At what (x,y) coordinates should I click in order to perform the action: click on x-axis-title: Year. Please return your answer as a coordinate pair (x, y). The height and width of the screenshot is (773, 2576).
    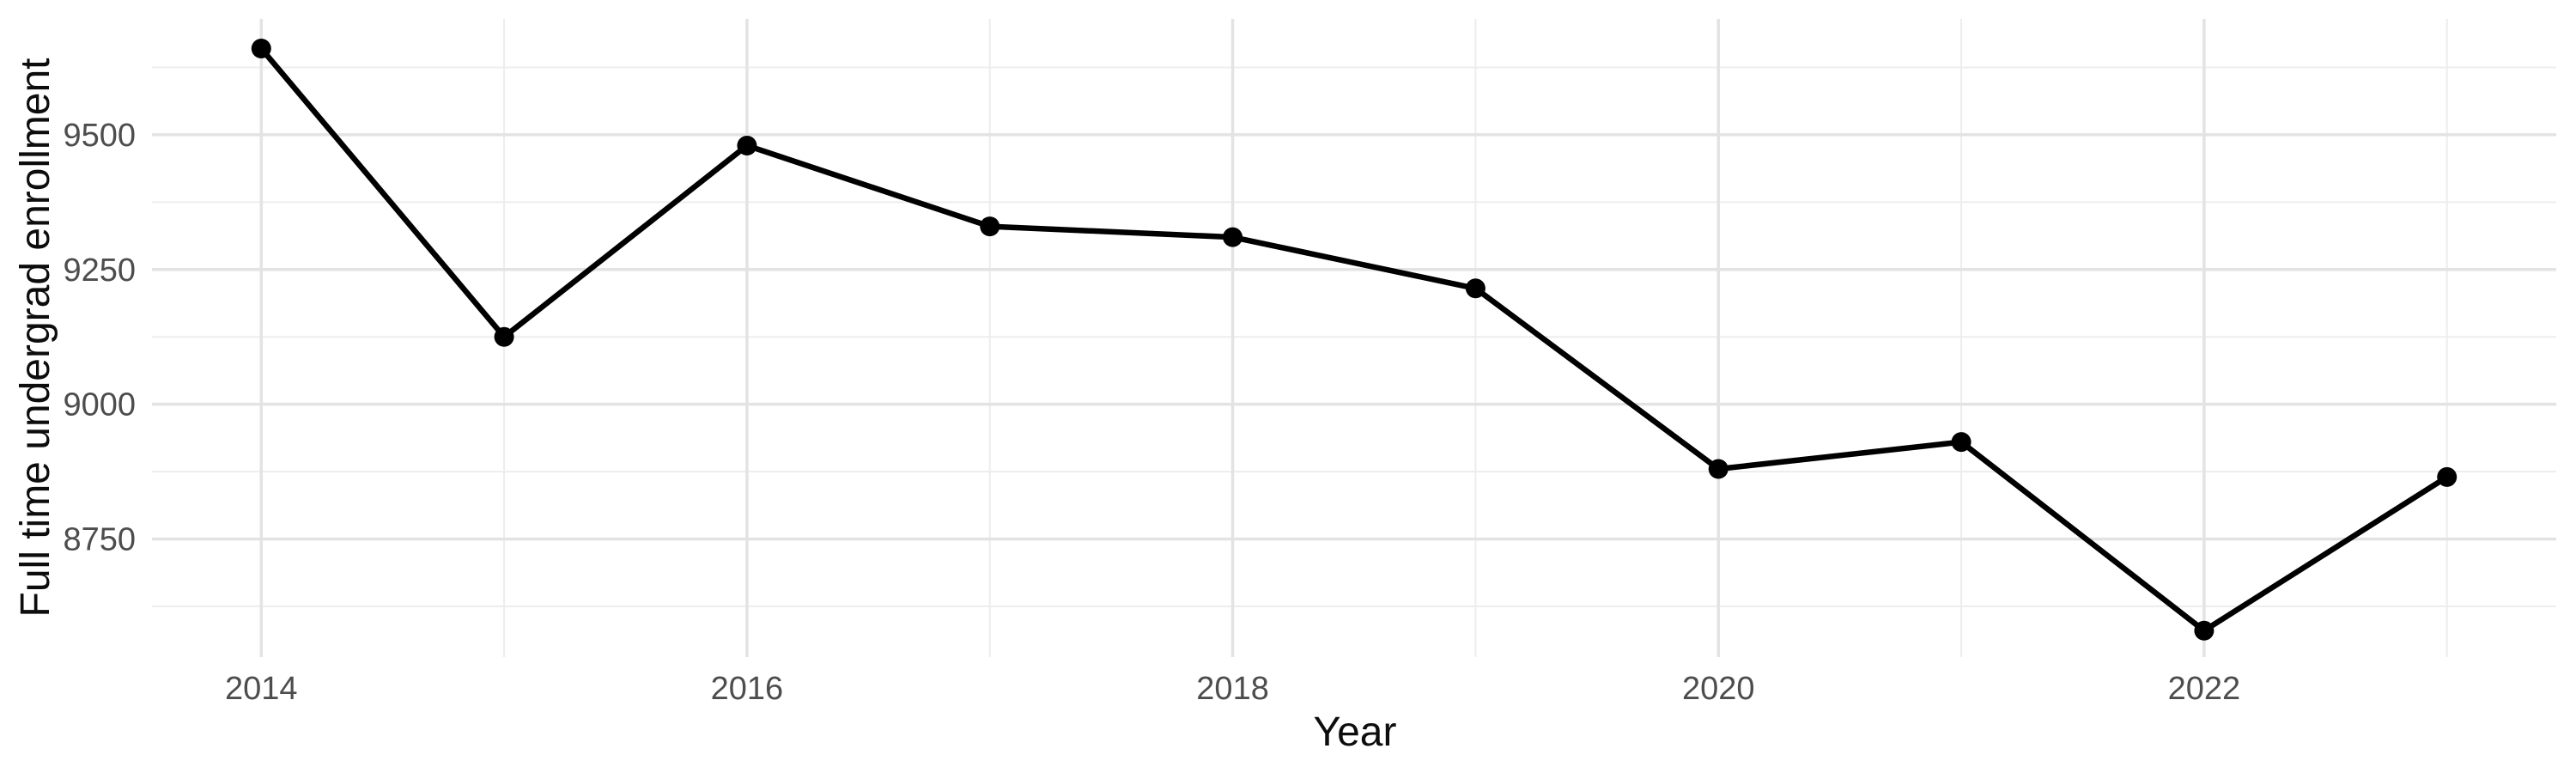
    Looking at the image, I should click on (1356, 732).